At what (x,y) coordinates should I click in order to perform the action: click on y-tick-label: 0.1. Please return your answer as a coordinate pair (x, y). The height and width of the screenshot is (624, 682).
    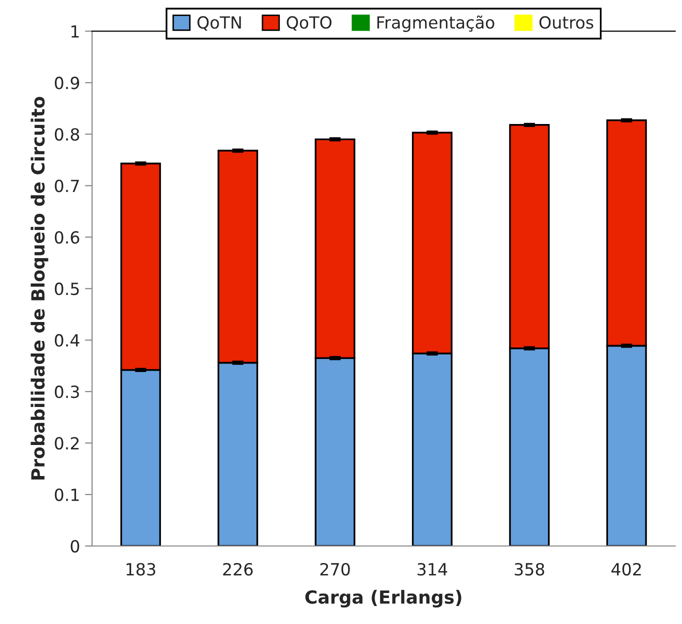
    Looking at the image, I should click on (66, 495).